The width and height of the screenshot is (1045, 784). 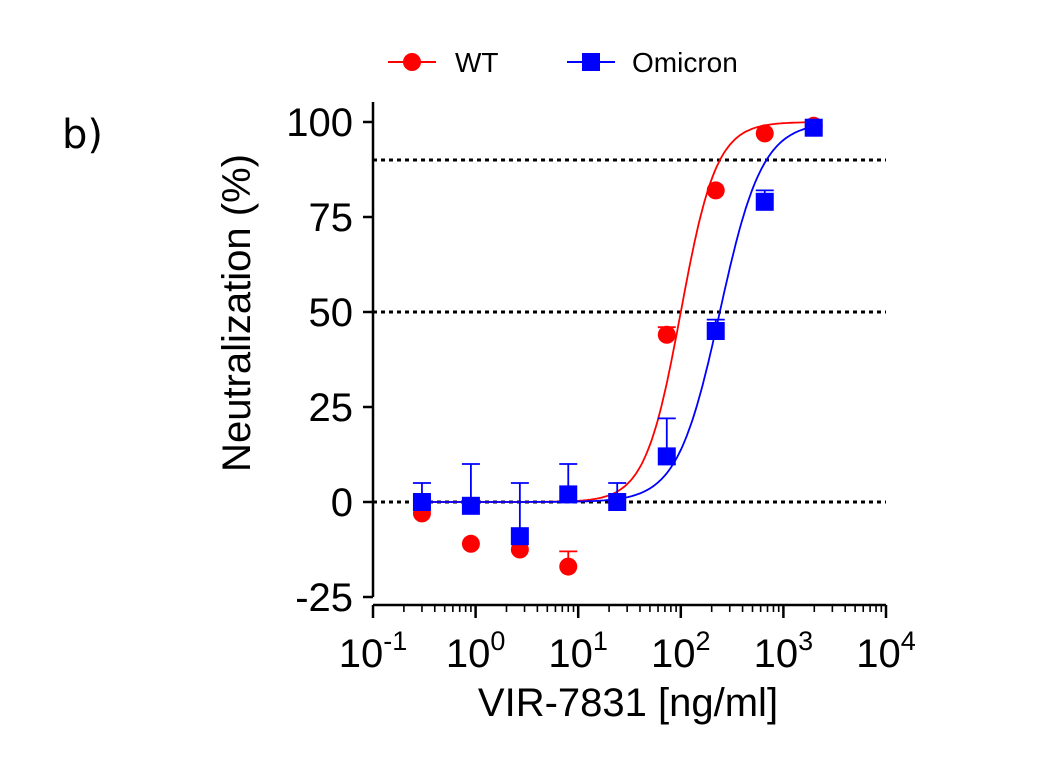 What do you see at coordinates (319, 123) in the screenshot?
I see `y-tick-label: 100` at bounding box center [319, 123].